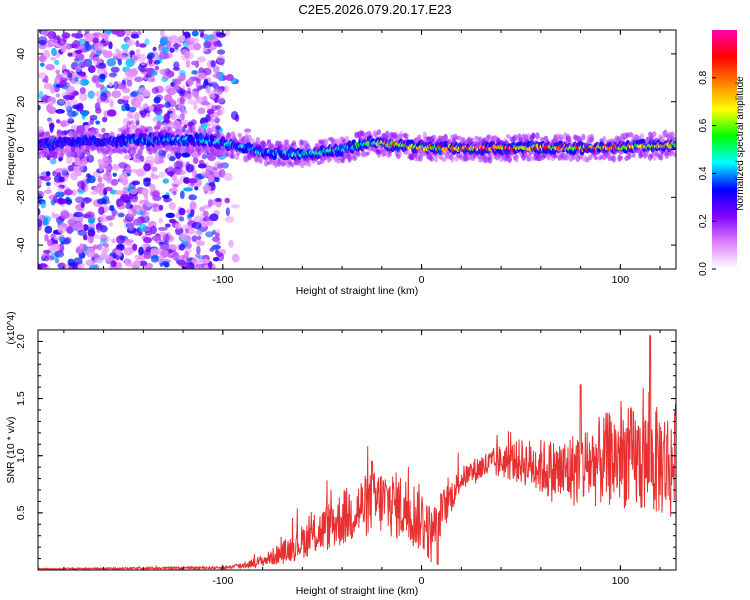 This screenshot has height=600, width=750. I want to click on y-axis-multiplier: (x10^4), so click(11, 327).